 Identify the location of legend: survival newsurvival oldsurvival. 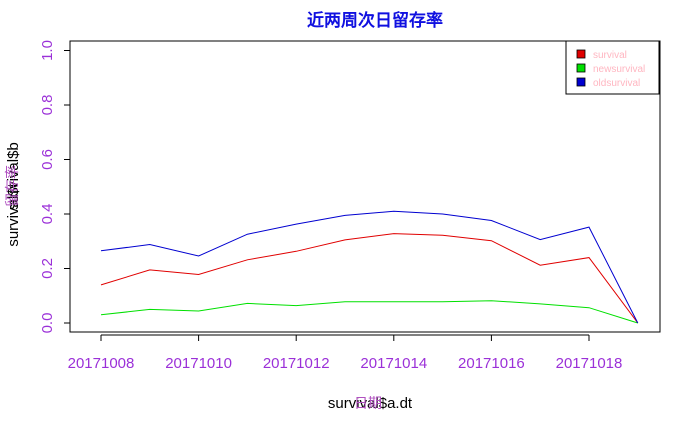
(612, 67).